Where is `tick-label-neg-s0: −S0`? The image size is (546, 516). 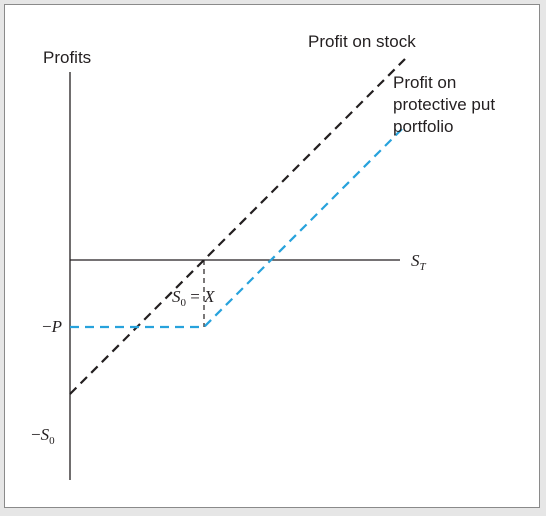 tick-label-neg-s0: −S0 is located at coordinates (43, 436).